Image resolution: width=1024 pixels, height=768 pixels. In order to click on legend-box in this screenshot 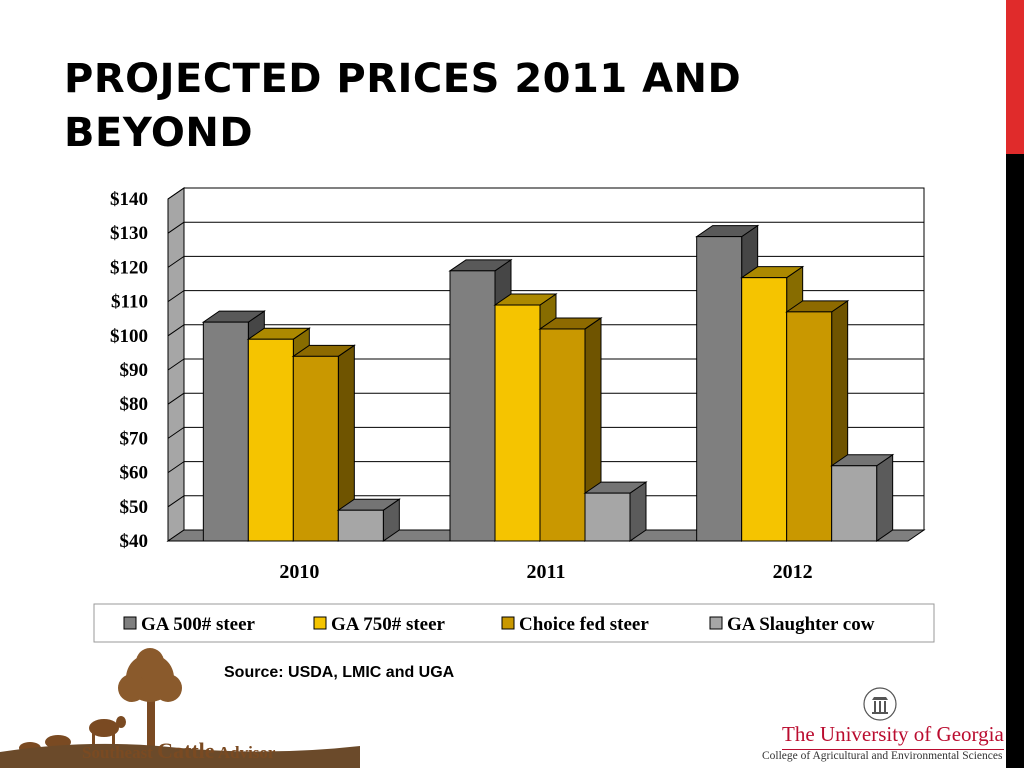, I will do `click(514, 623)`.